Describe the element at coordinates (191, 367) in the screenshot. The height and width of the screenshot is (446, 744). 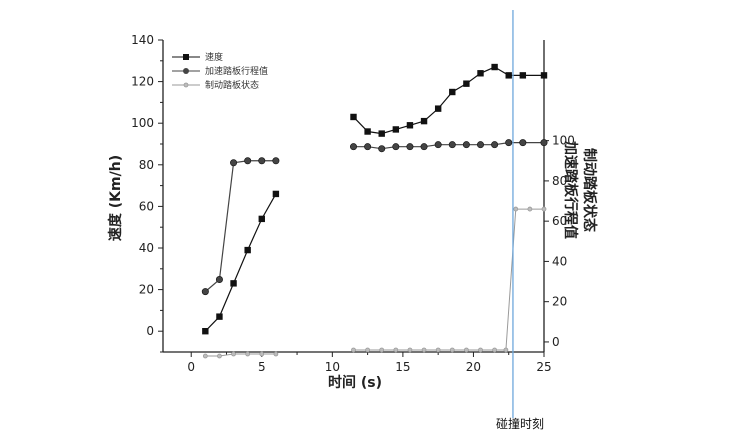
I see `x-tick-label: 0` at that location.